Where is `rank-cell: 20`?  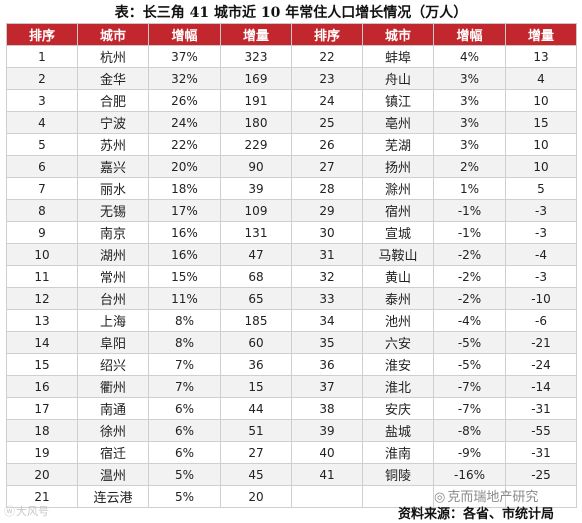 rank-cell: 20 is located at coordinates (42, 474).